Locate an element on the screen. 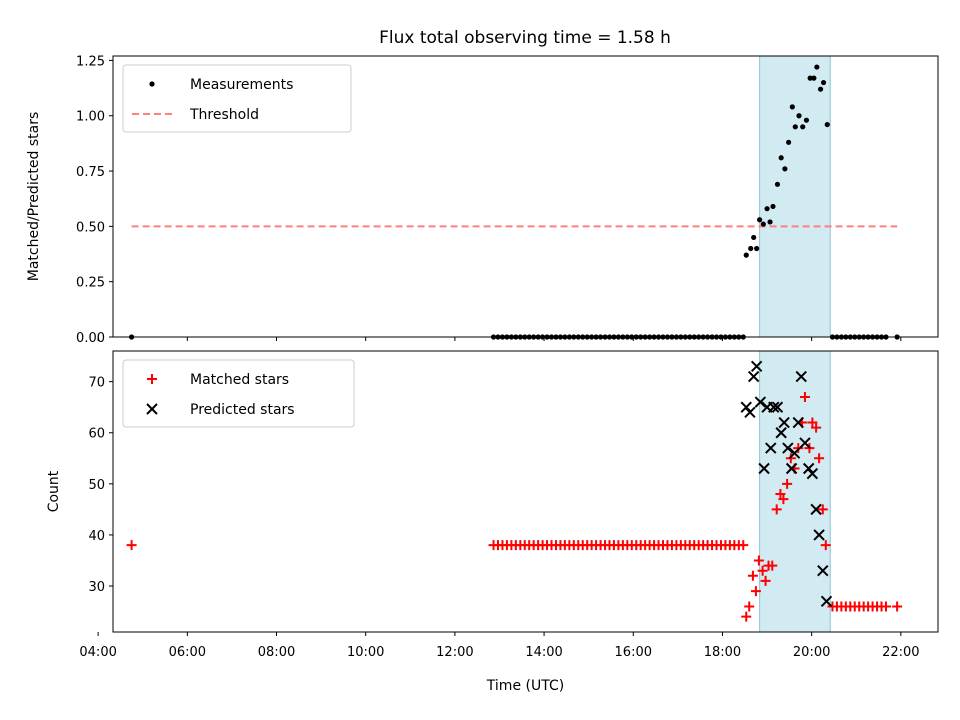 Image resolution: width=960 pixels, height=720 pixels. legend-label: Matched stars is located at coordinates (239, 380).